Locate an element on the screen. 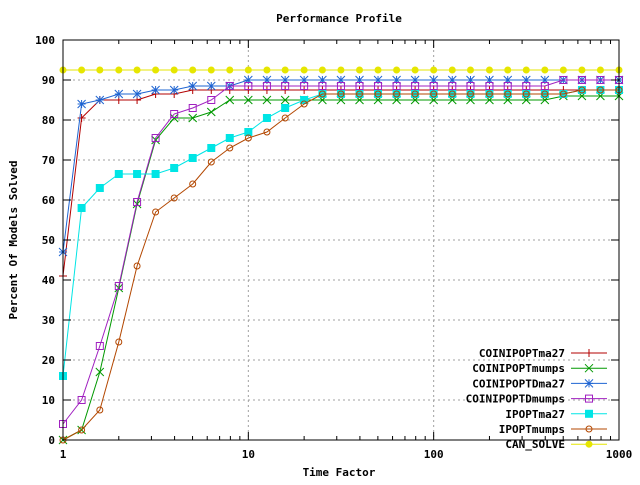 Image resolution: width=640 pixels, height=485 pixels. legend-label: COINIPOPTDma27 is located at coordinates (518, 383).